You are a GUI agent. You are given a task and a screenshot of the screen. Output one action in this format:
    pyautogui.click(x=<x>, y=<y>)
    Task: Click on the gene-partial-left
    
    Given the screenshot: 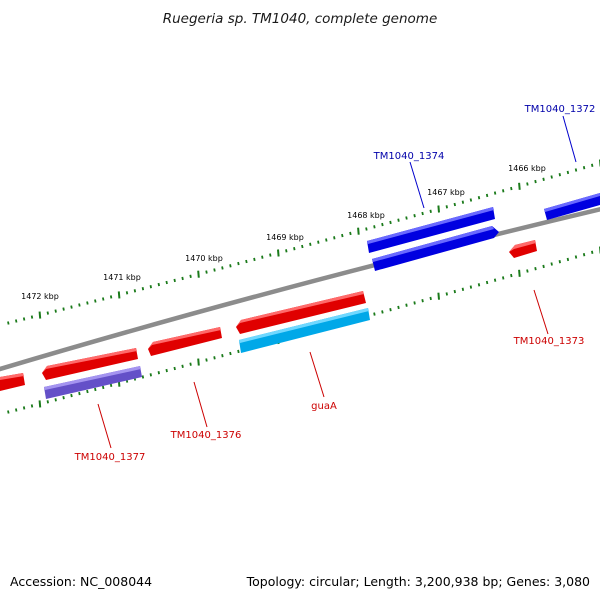 What is the action you would take?
    pyautogui.click(x=12, y=382)
    